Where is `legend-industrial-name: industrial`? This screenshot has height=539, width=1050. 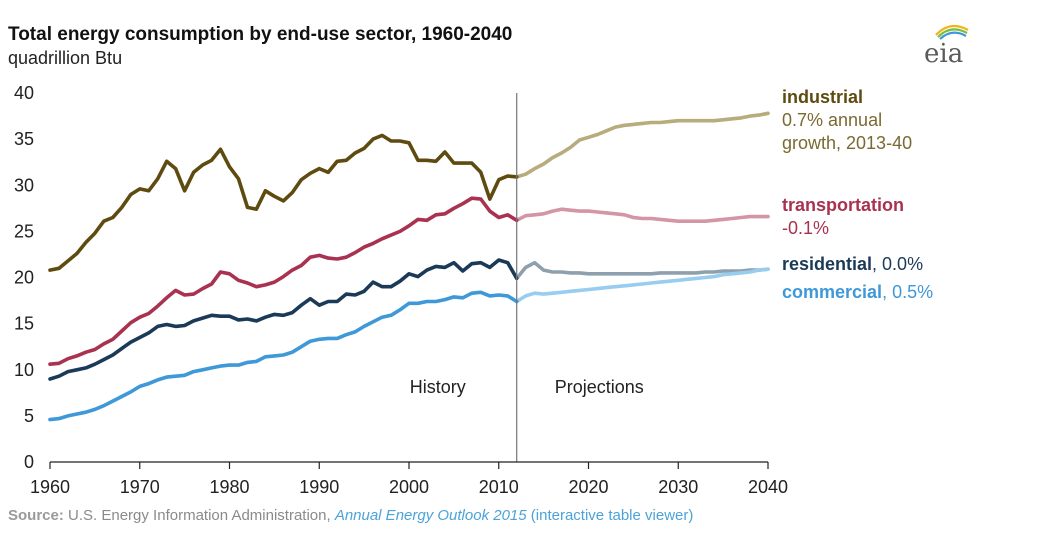
legend-industrial-name: industrial is located at coordinates (823, 97).